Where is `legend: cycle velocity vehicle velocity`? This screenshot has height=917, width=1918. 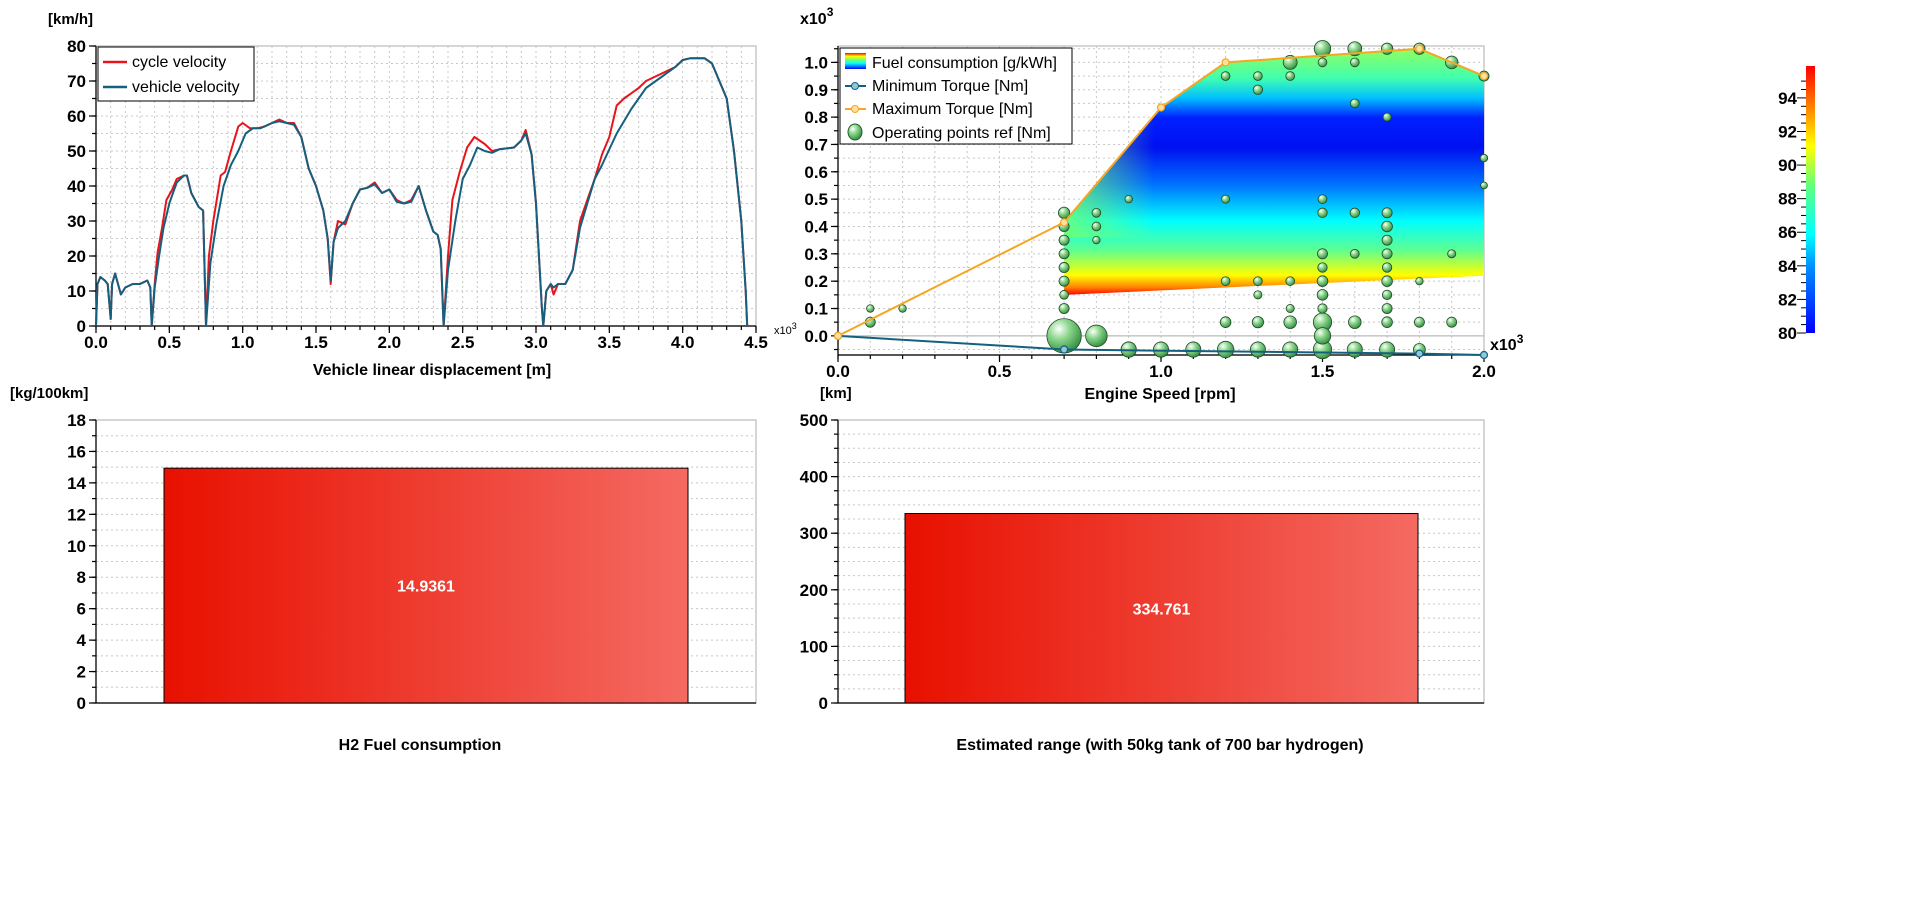 legend: cycle velocity vehicle velocity is located at coordinates (176, 74).